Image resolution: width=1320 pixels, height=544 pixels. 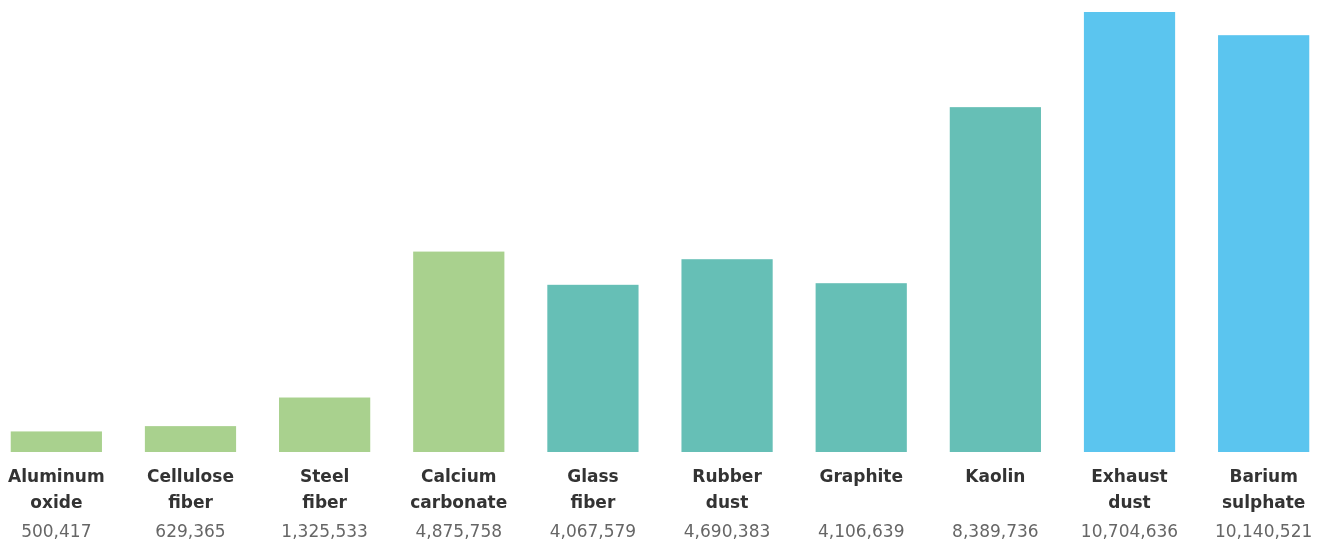 I want to click on data-label: 10,140,521, so click(x=1263, y=531).